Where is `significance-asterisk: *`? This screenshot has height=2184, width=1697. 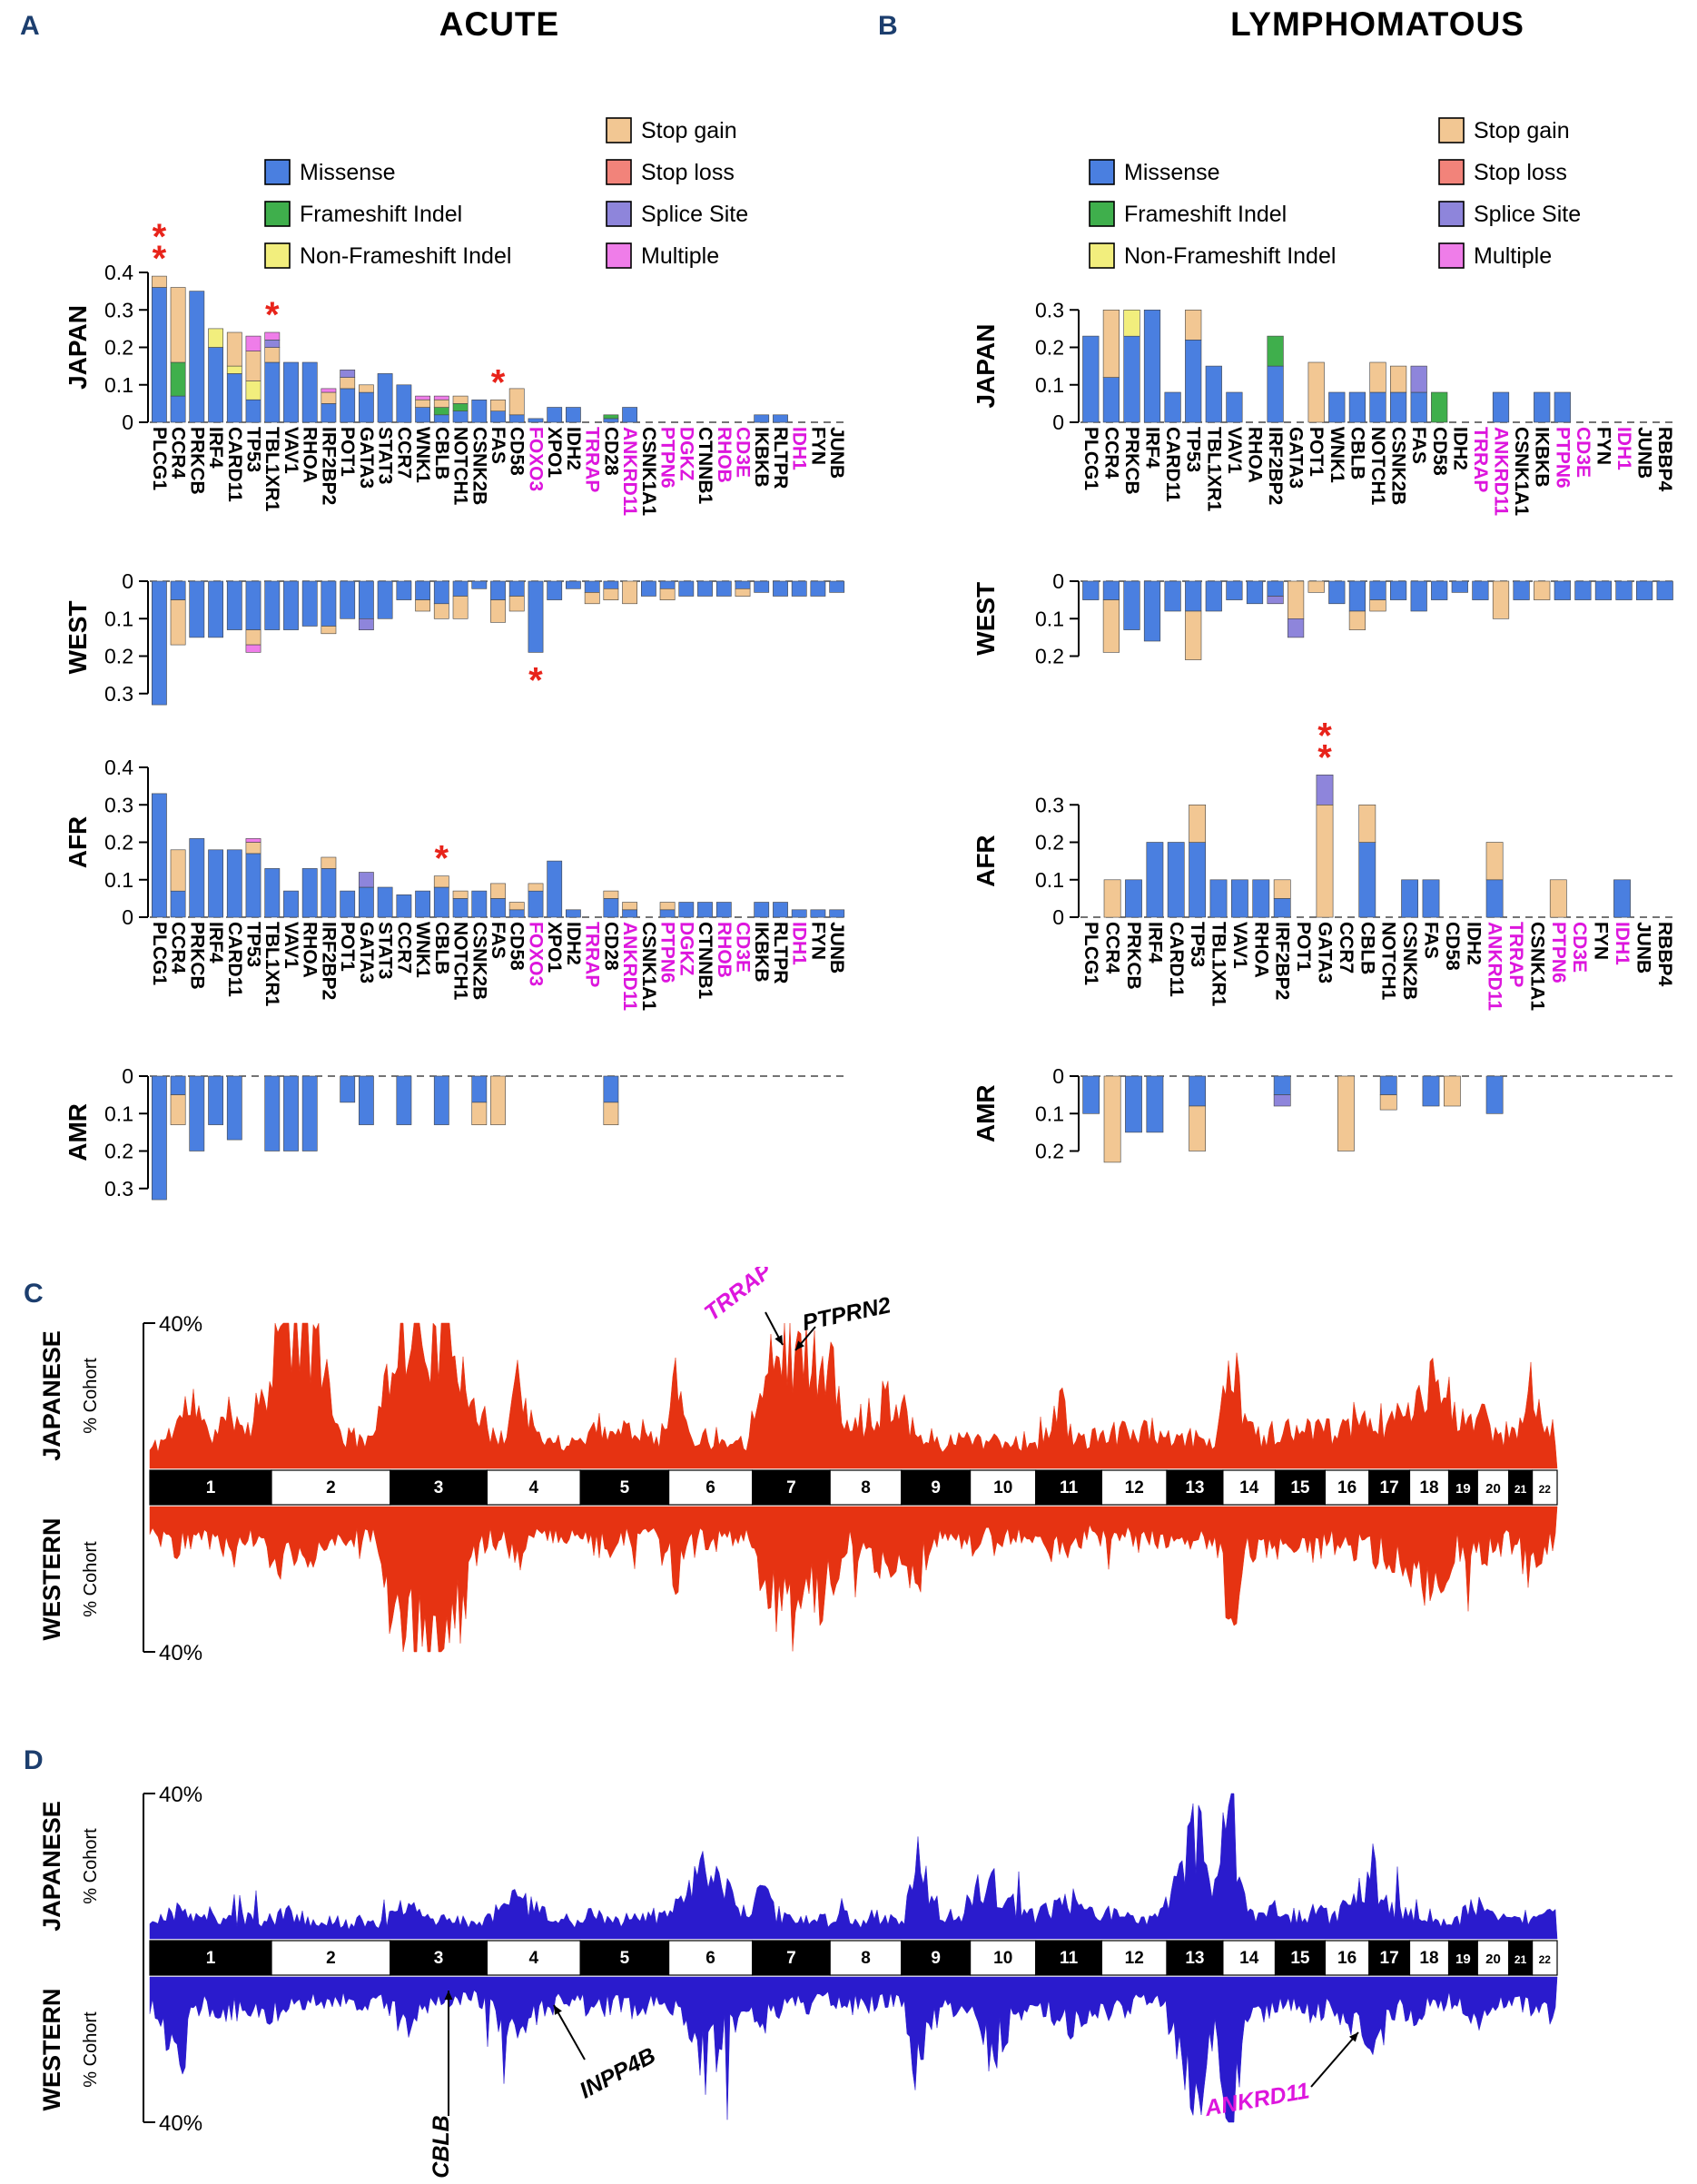
significance-asterisk: * is located at coordinates (499, 382).